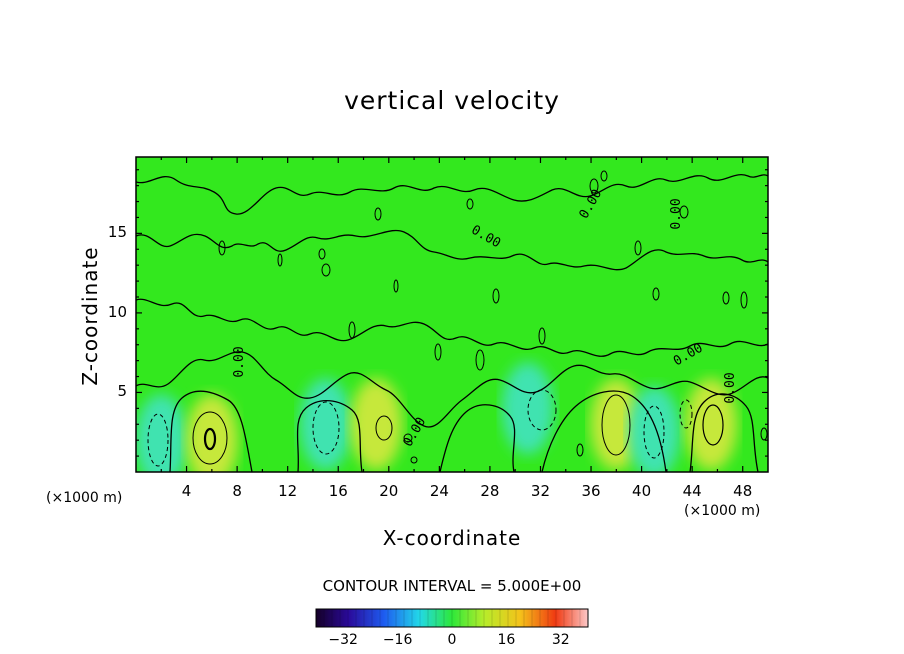 This screenshot has width=904, height=654. What do you see at coordinates (452, 538) in the screenshot?
I see `x-axis-label: X-coordinate` at bounding box center [452, 538].